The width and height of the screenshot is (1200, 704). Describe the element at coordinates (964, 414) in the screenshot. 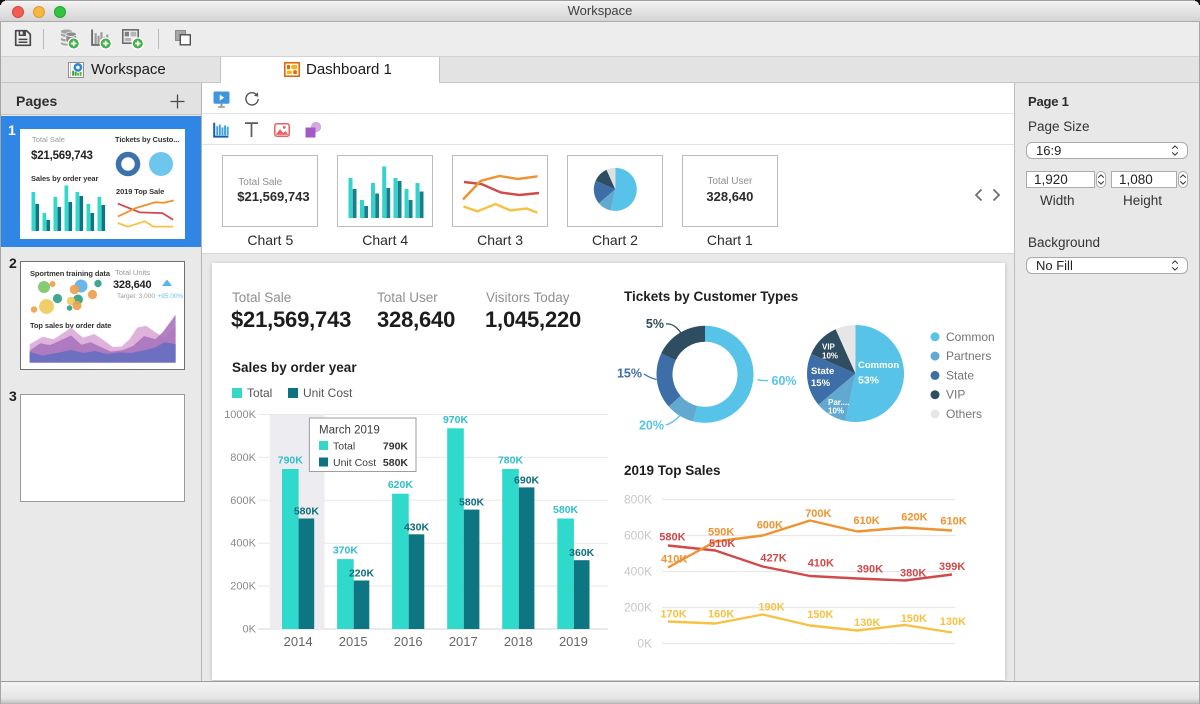

I see `svg-text: Others` at that location.